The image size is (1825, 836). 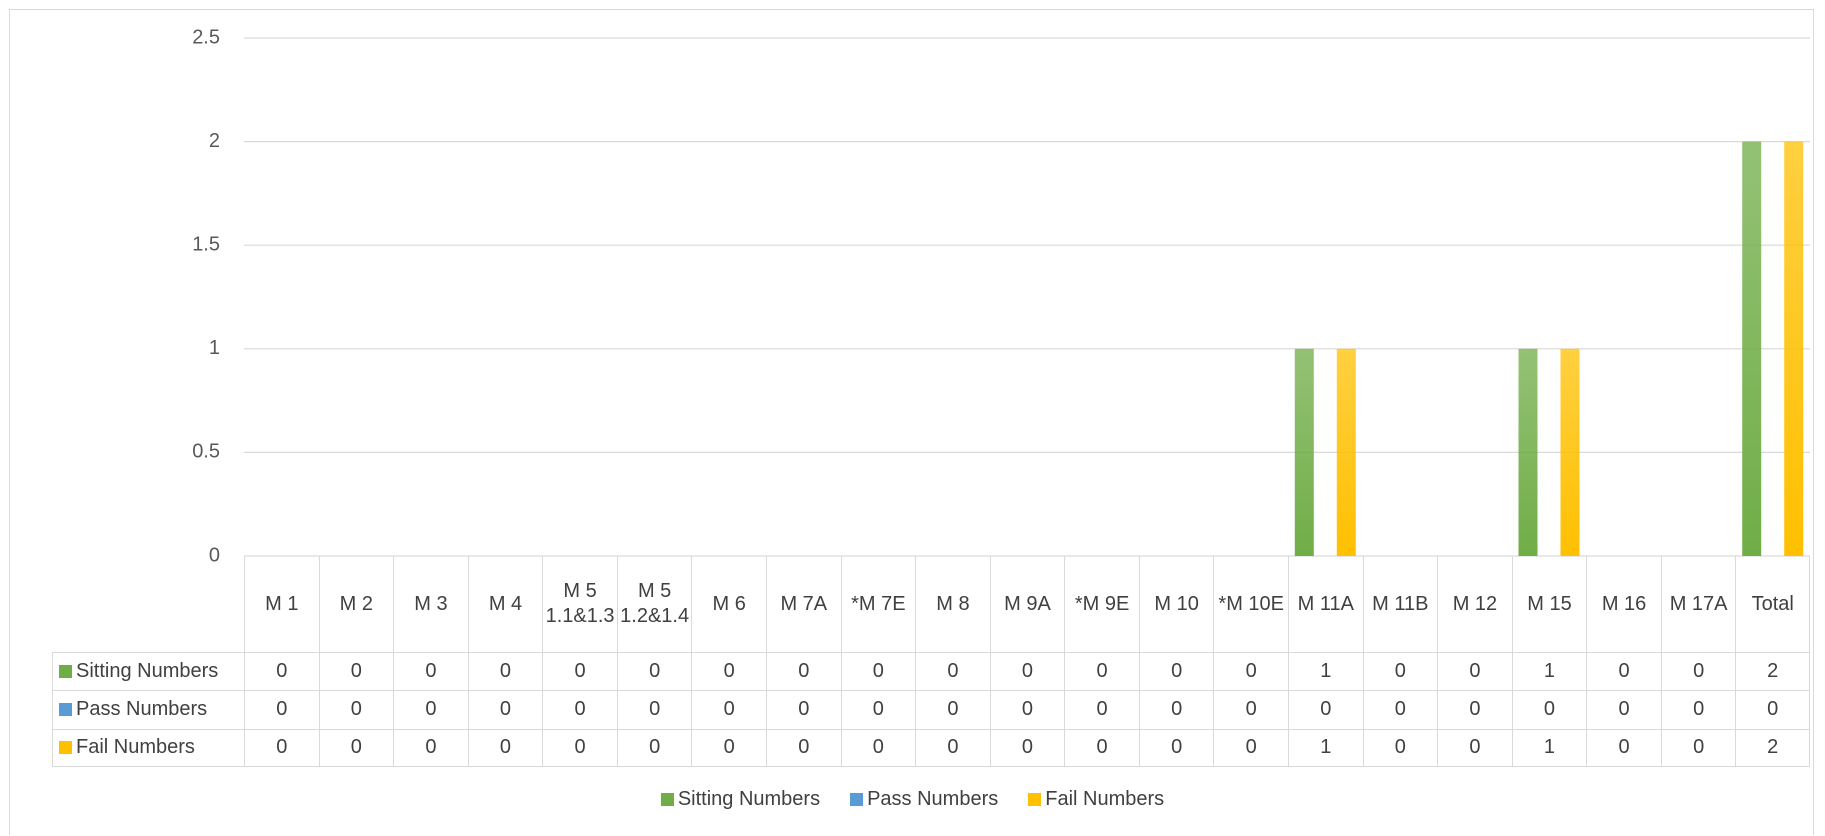 What do you see at coordinates (214, 141) in the screenshot?
I see `y-tick-label: 2` at bounding box center [214, 141].